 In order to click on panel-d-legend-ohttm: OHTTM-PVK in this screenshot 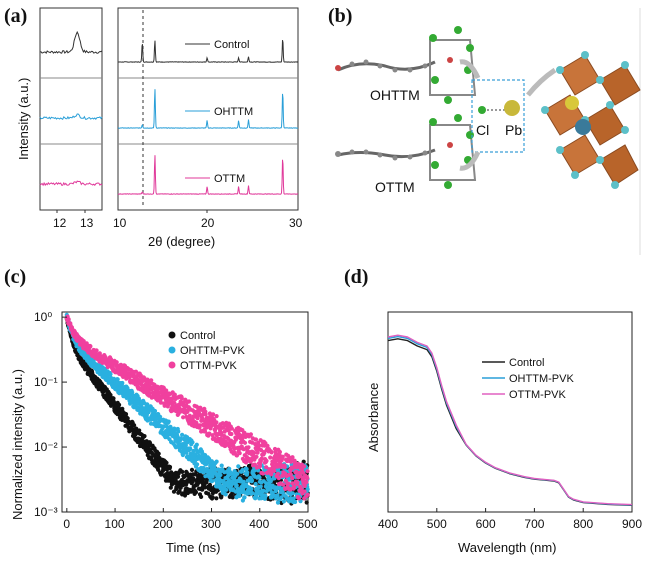, I will do `click(541, 379)`.